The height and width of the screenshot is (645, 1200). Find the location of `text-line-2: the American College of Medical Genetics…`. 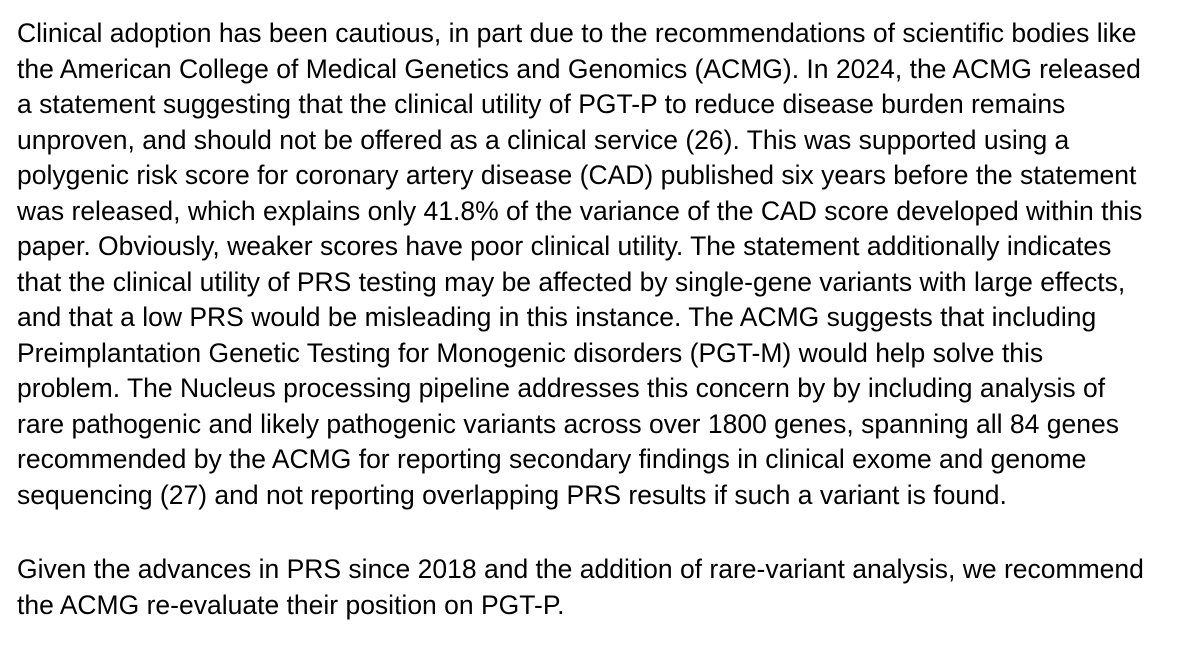

text-line-2: the American College of Medical Genetics… is located at coordinates (579, 68).